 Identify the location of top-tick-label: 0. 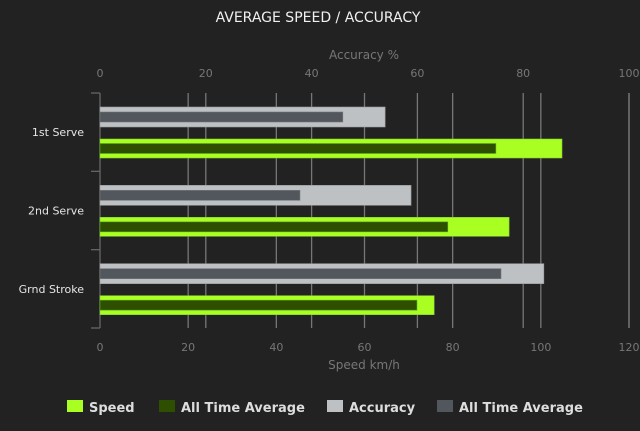
(100, 73).